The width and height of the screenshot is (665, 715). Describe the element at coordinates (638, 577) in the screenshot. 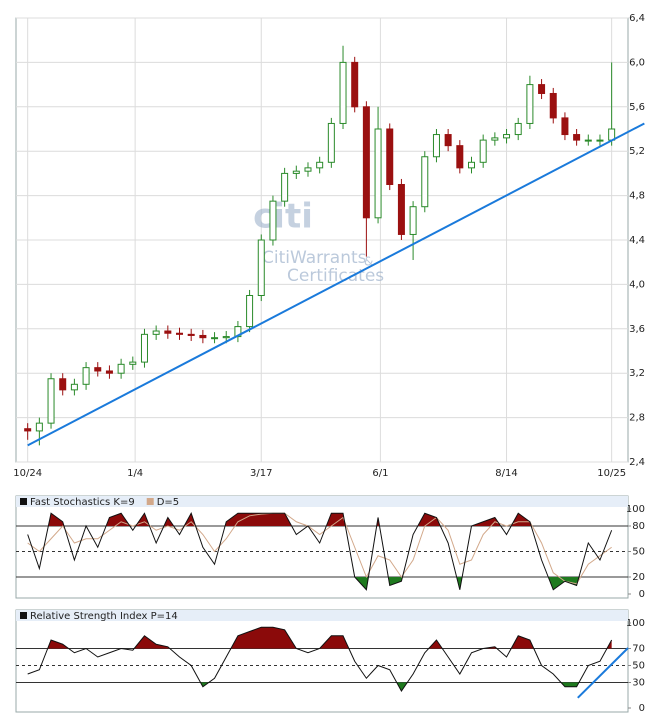

I see `y-tick-label: 20` at that location.